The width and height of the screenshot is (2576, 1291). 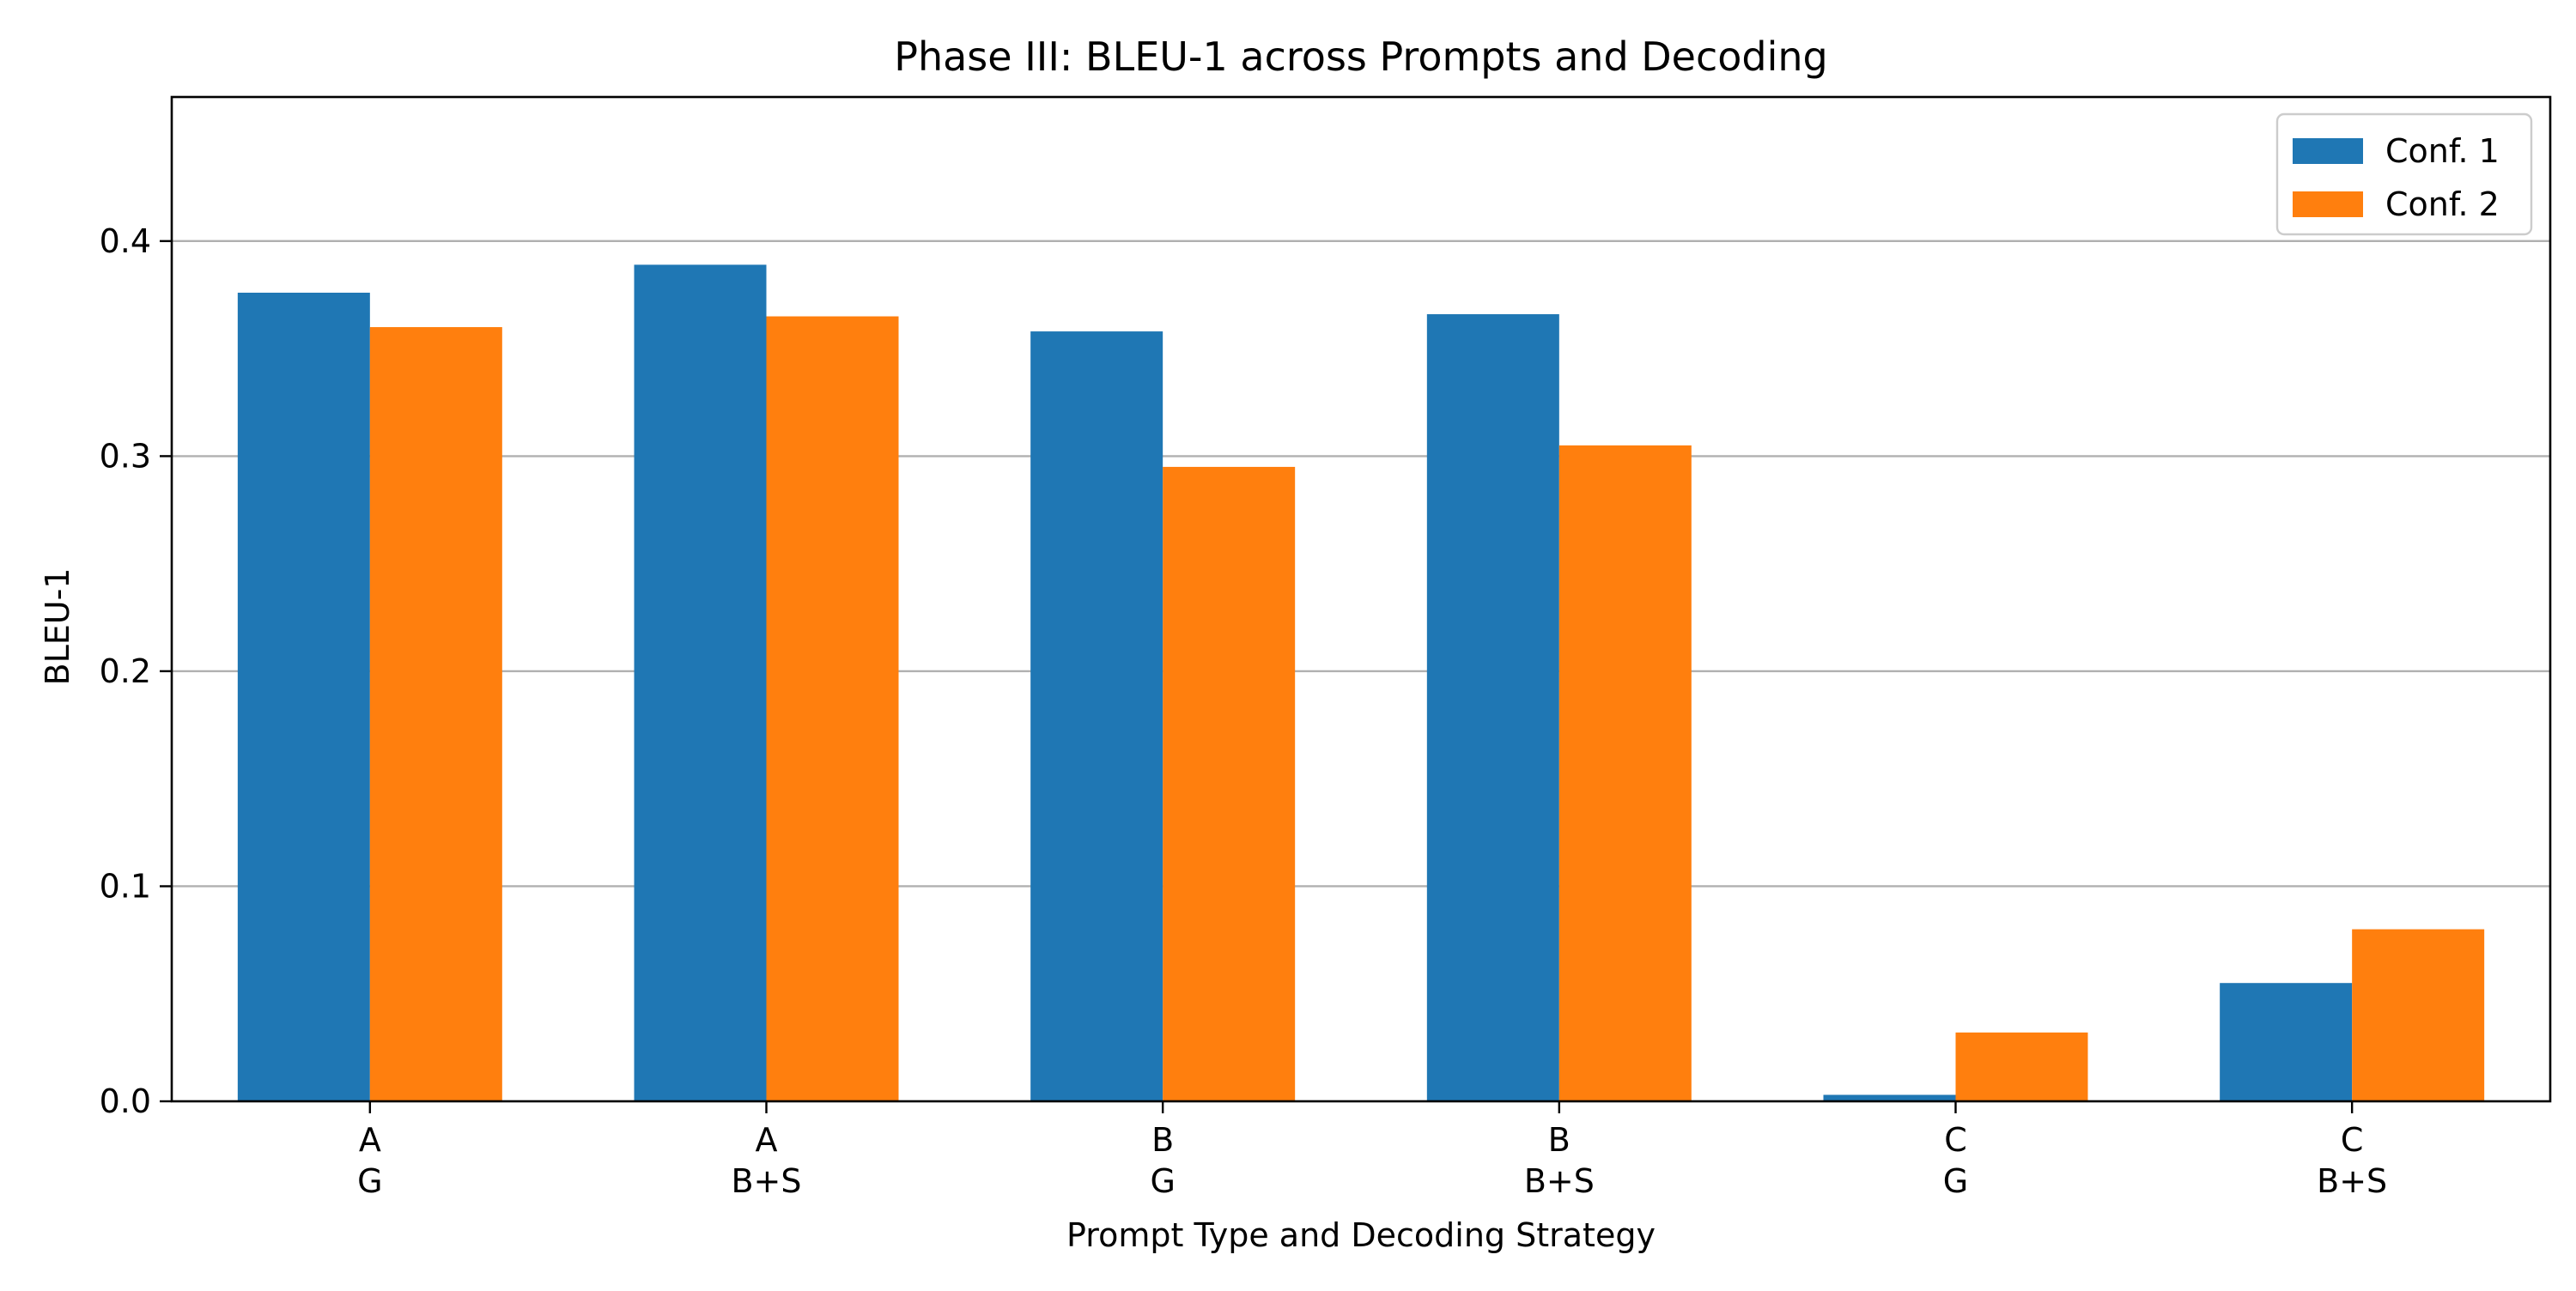 What do you see at coordinates (126, 671) in the screenshot?
I see `y-tick-label: 0.2` at bounding box center [126, 671].